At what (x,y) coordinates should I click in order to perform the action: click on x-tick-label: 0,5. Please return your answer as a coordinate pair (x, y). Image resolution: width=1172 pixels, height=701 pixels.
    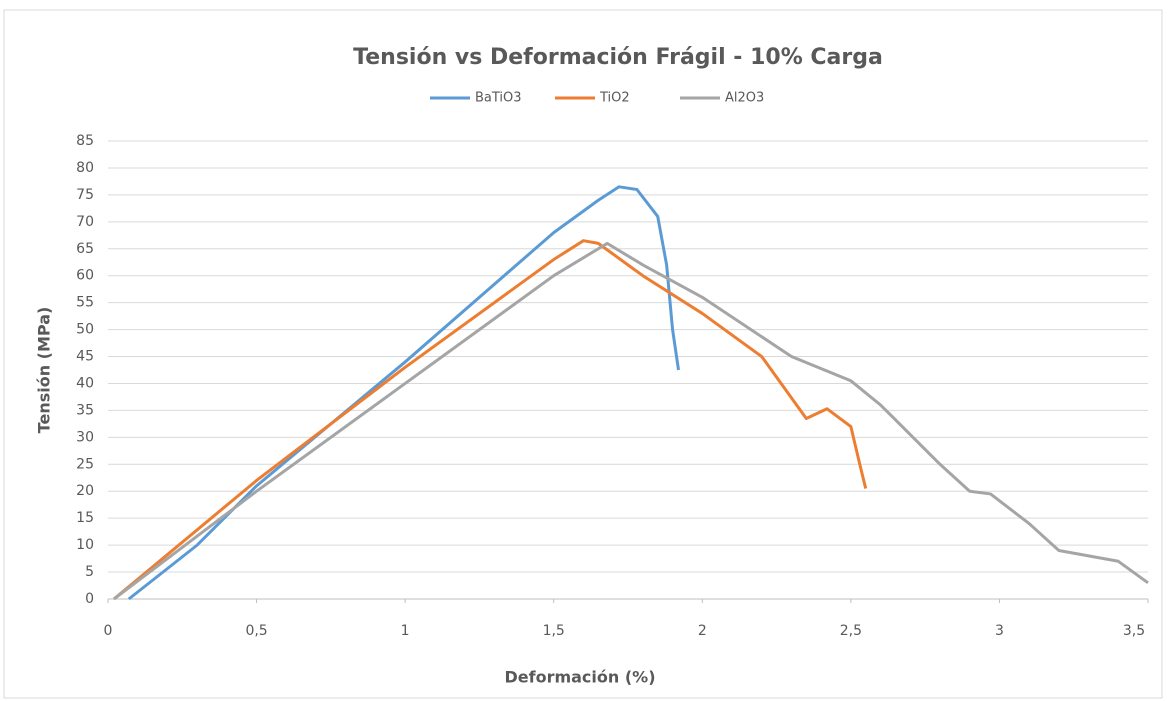
    Looking at the image, I should click on (256, 631).